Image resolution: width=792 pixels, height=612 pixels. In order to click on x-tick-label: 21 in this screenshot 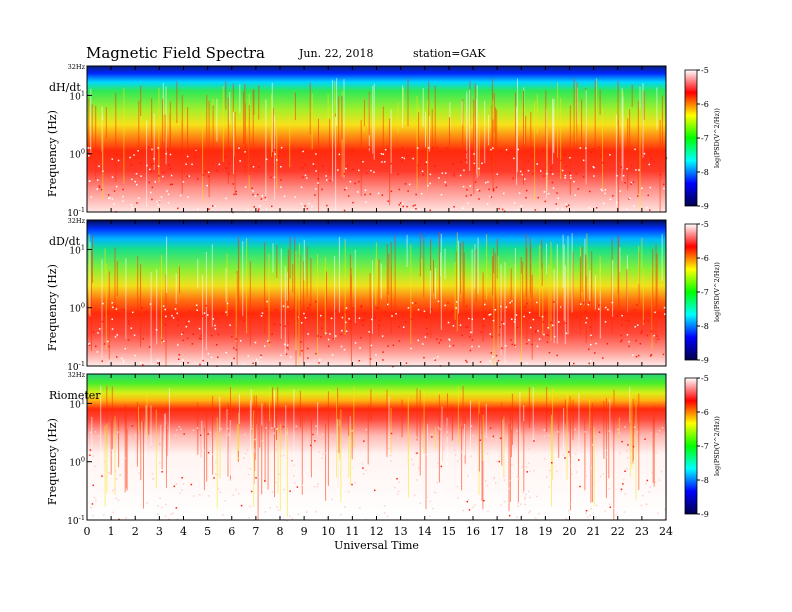, I will do `click(594, 531)`.